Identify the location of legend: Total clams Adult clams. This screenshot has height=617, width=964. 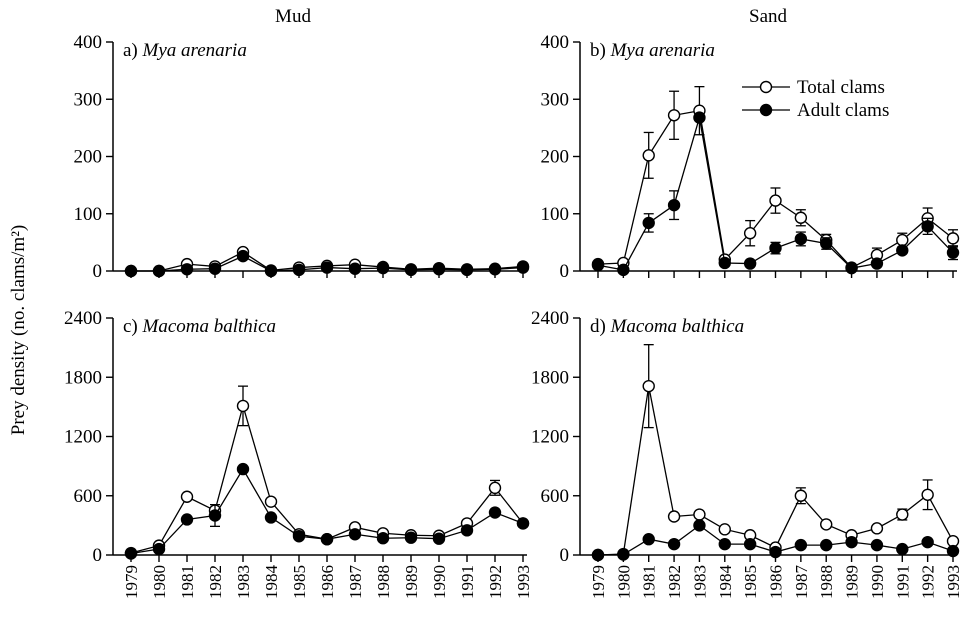
(815, 99).